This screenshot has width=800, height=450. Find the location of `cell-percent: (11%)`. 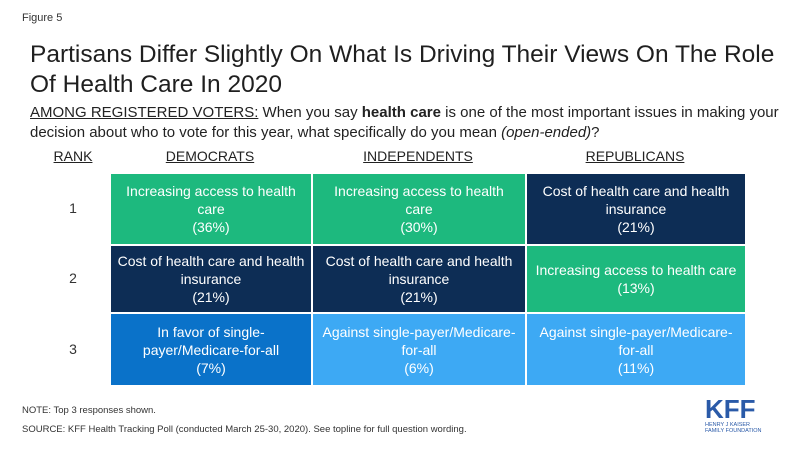

cell-percent: (11%) is located at coordinates (636, 367).